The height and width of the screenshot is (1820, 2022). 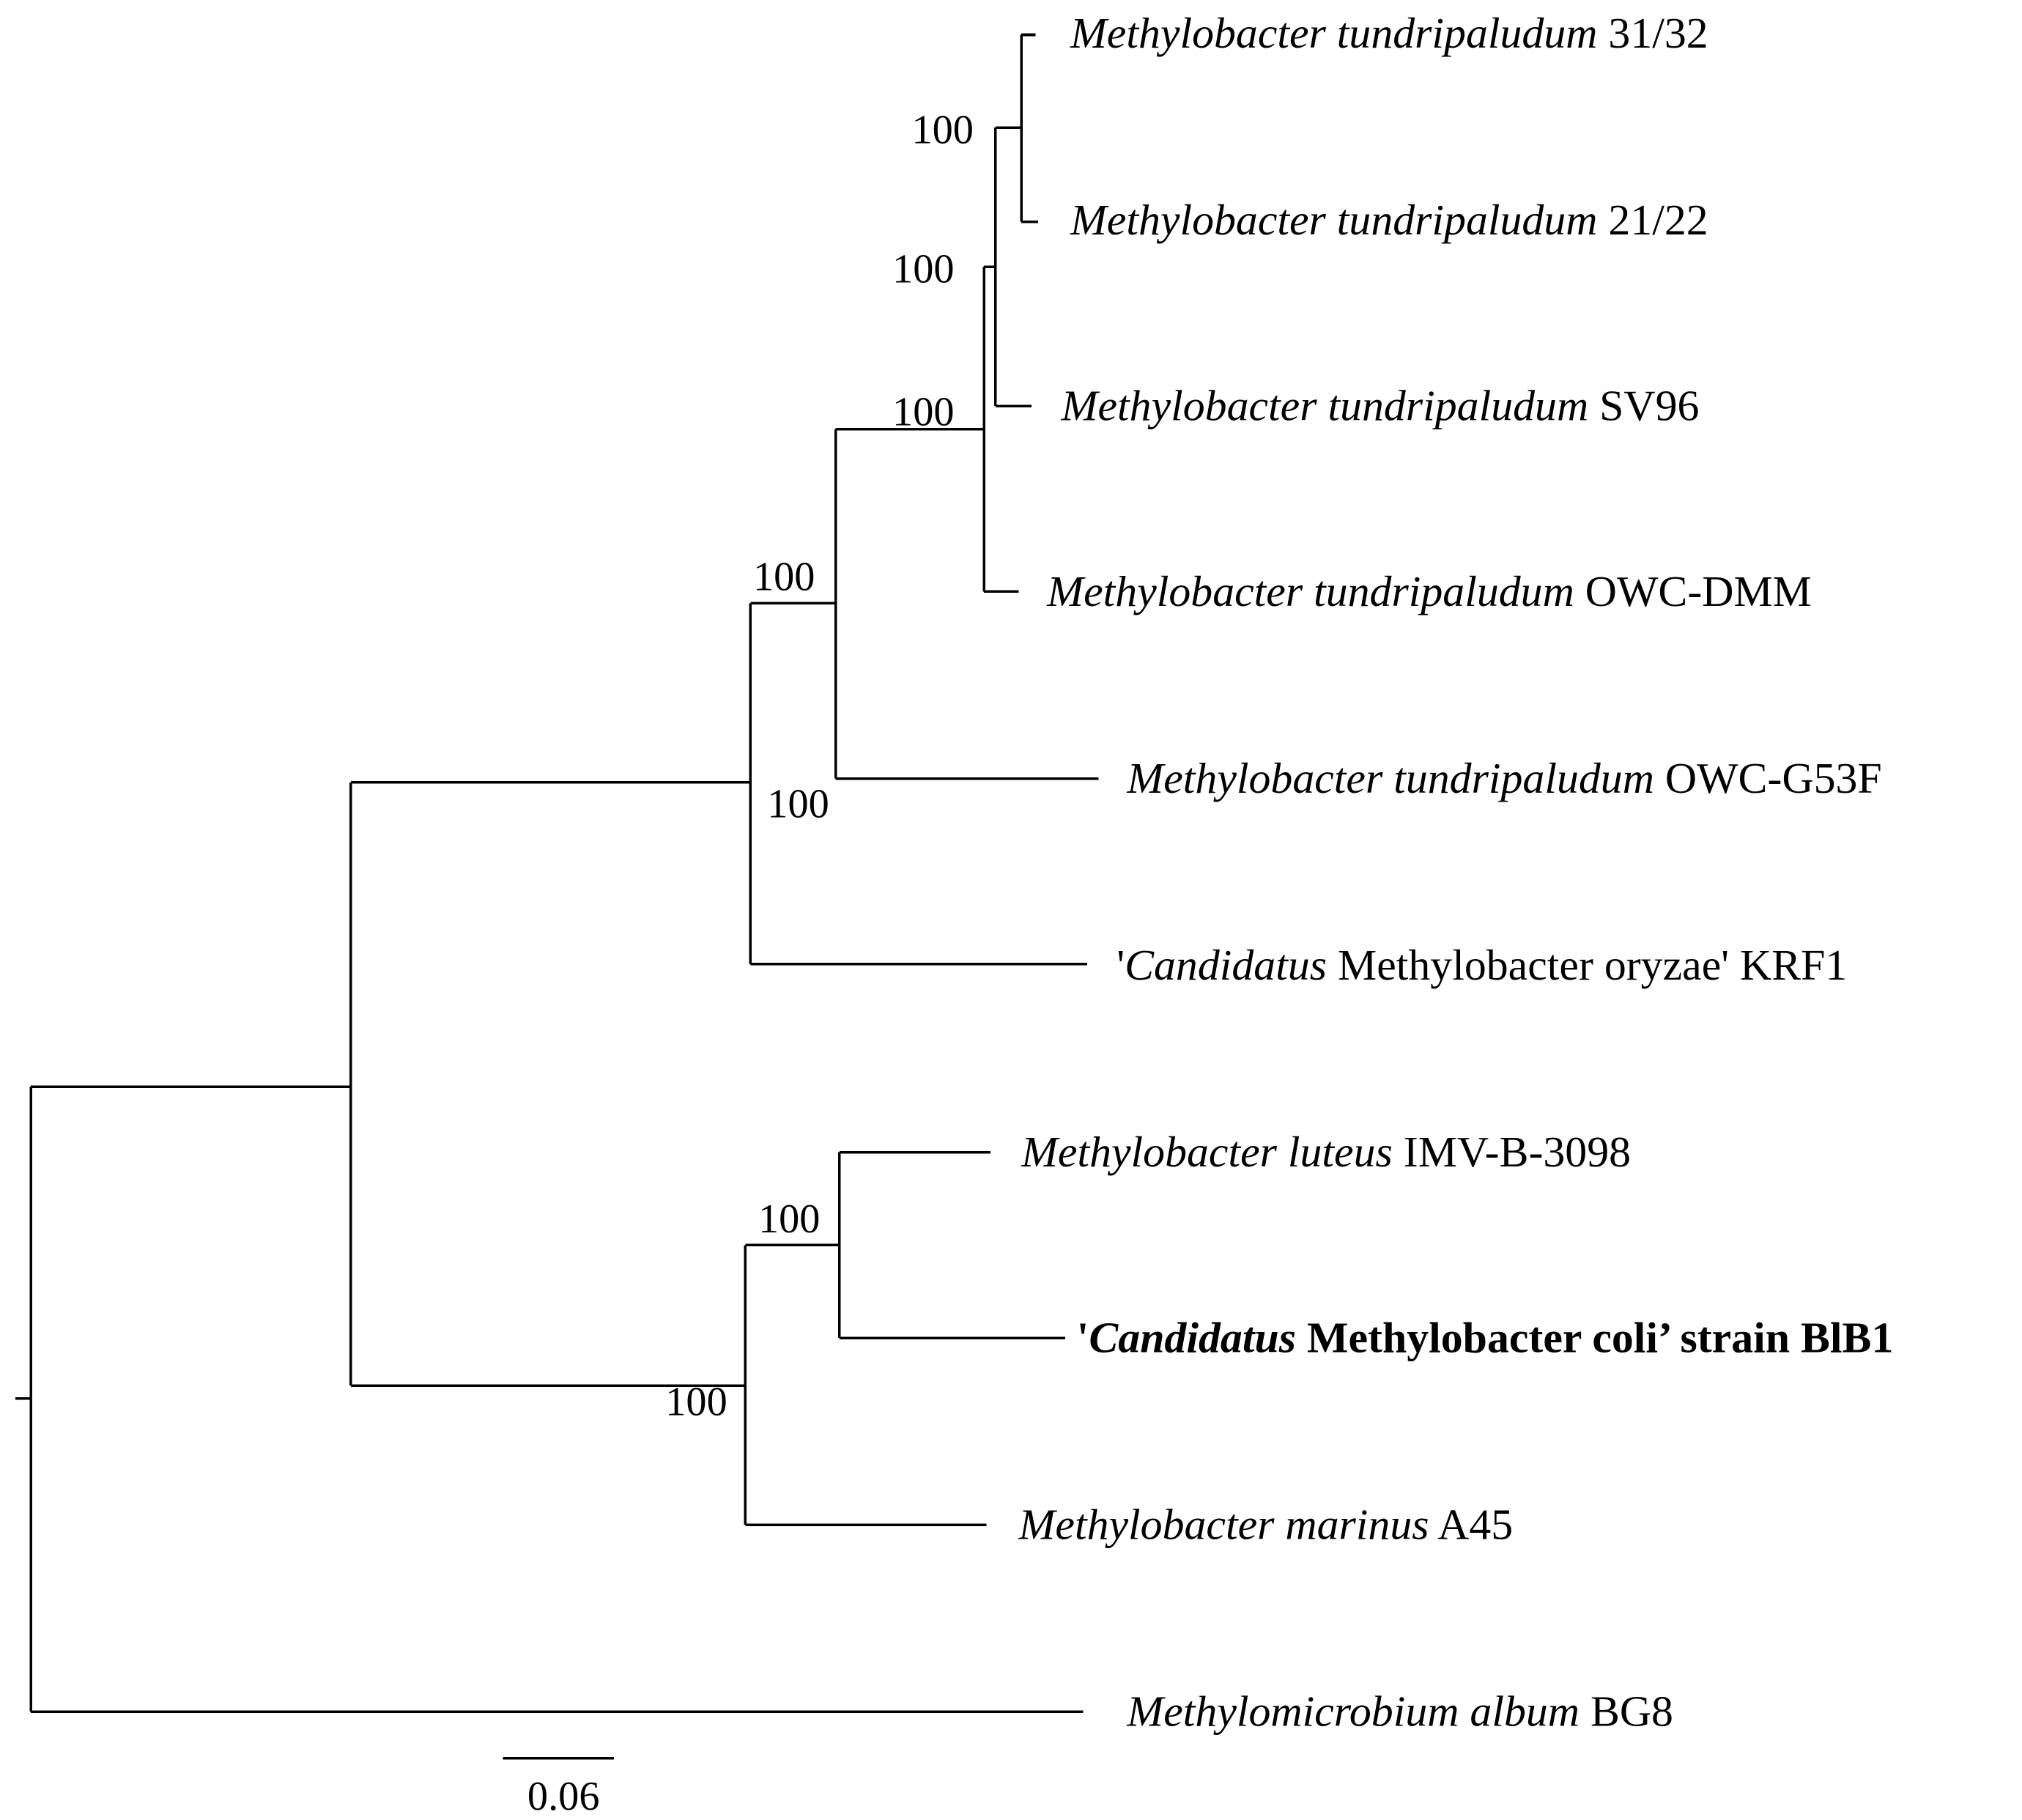 I want to click on leaf-label: Methylobacter tundripaludum OWC-DMM, so click(x=1429, y=591).